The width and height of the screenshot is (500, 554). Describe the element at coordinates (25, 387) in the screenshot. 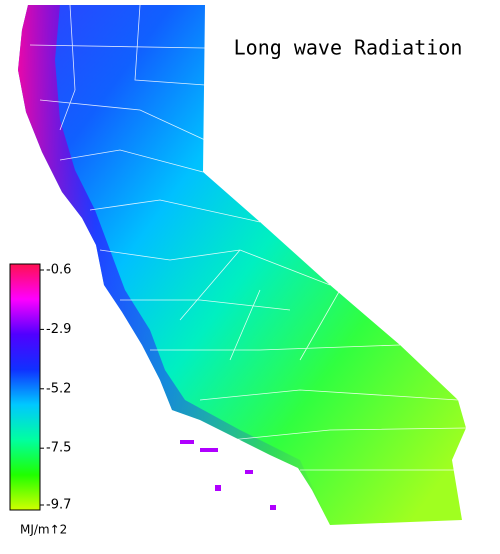

I see `colorbar-scale` at that location.